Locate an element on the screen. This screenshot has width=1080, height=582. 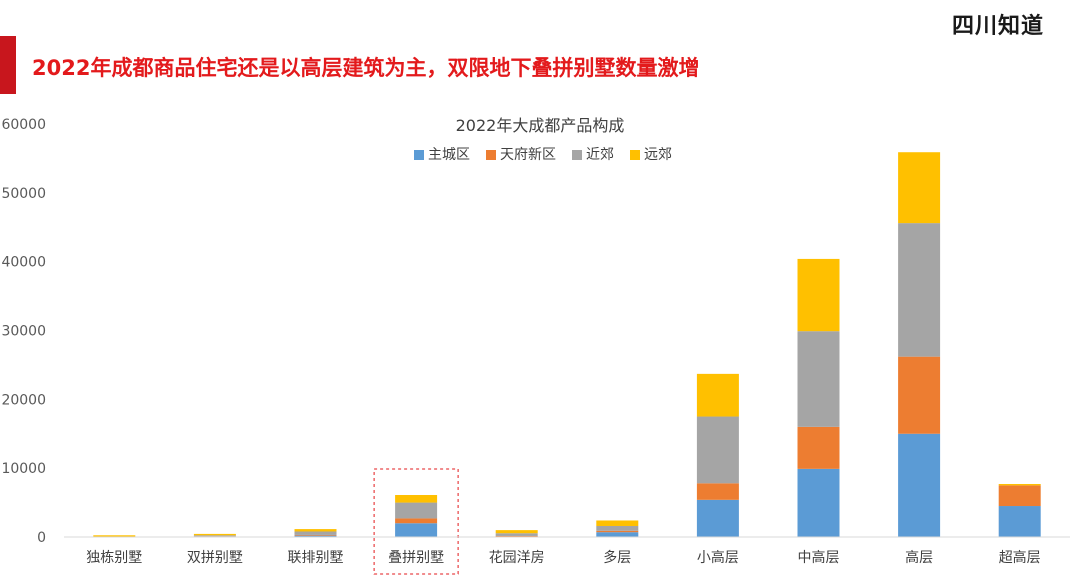
y-tick-label: 30000 is located at coordinates (23, 332).